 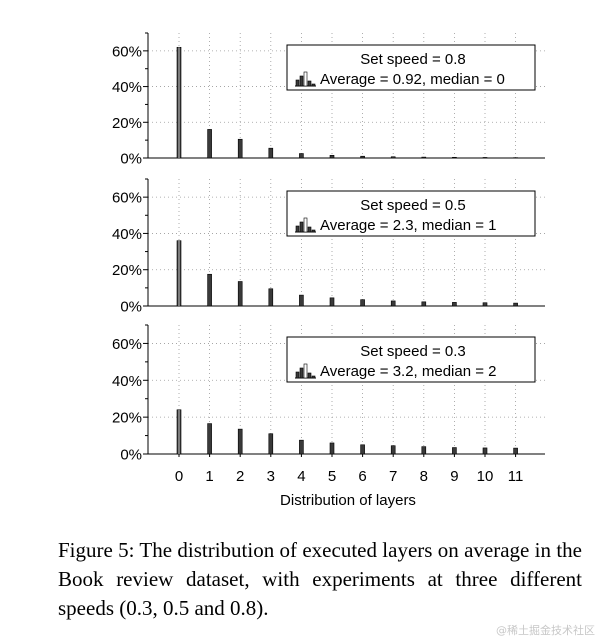 What do you see at coordinates (424, 476) in the screenshot?
I see `x-tick-label: 8` at bounding box center [424, 476].